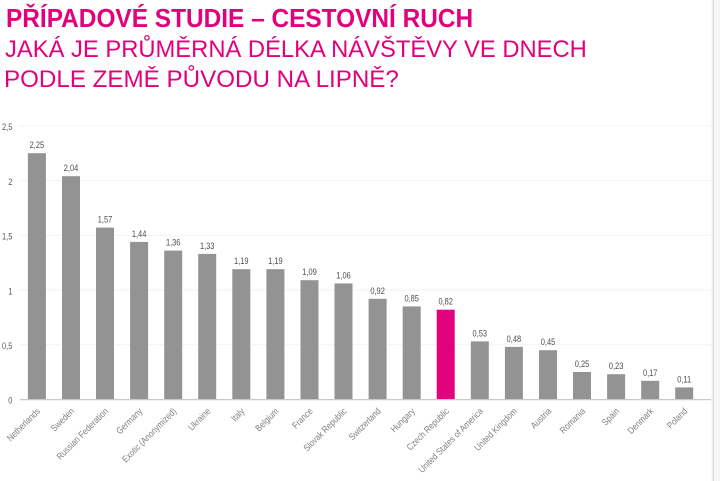 The image size is (720, 481). I want to click on svg-text: Italy, so click(238, 415).